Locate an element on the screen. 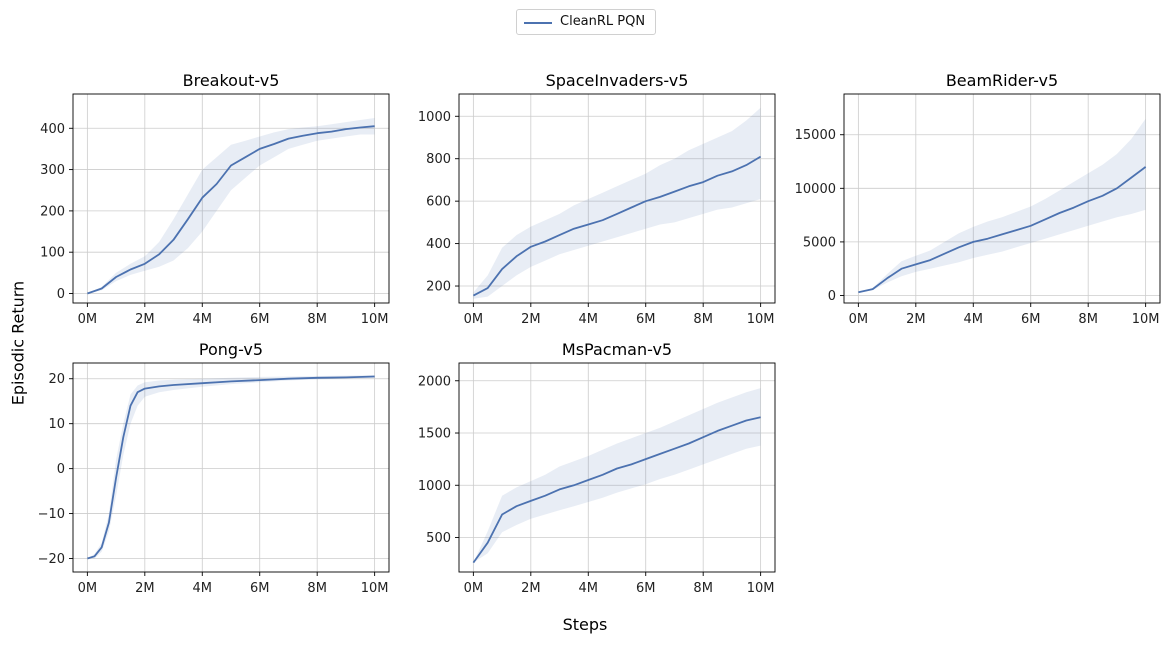 The width and height of the screenshot is (1170, 646). chart-title: MsPacman-v5 is located at coordinates (617, 349).